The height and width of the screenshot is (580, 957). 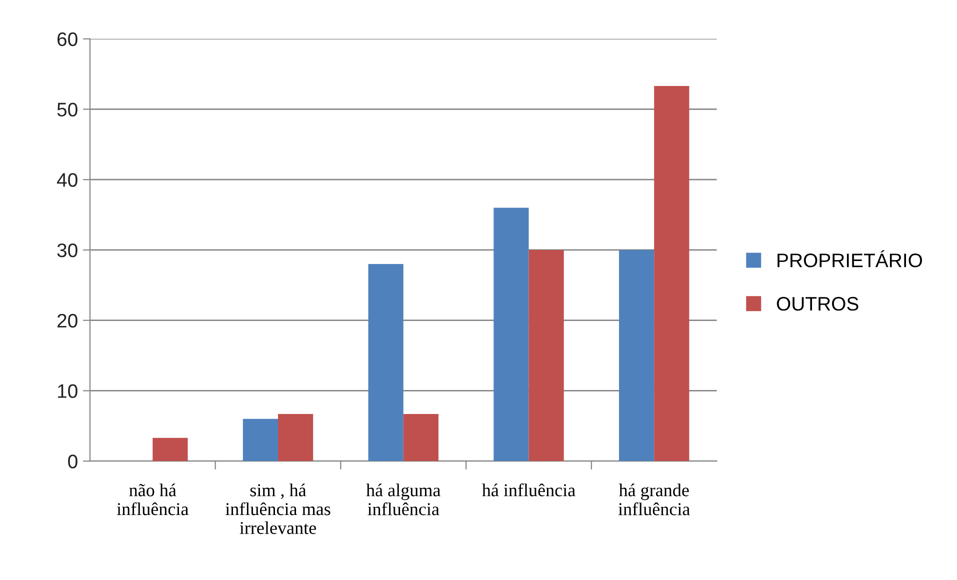 I want to click on x-tick-label: há alguma influência, so click(x=403, y=500).